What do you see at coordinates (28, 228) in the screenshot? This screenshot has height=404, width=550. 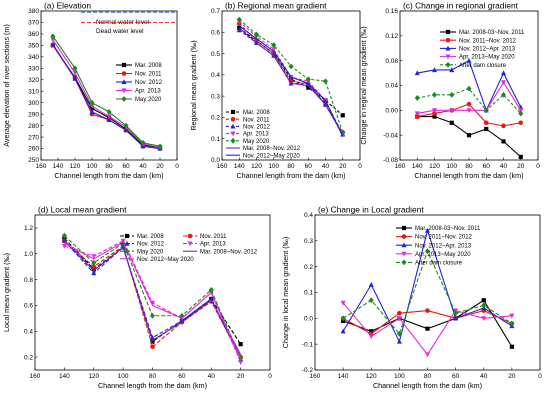 I see `y-tick-label: 1.2` at bounding box center [28, 228].